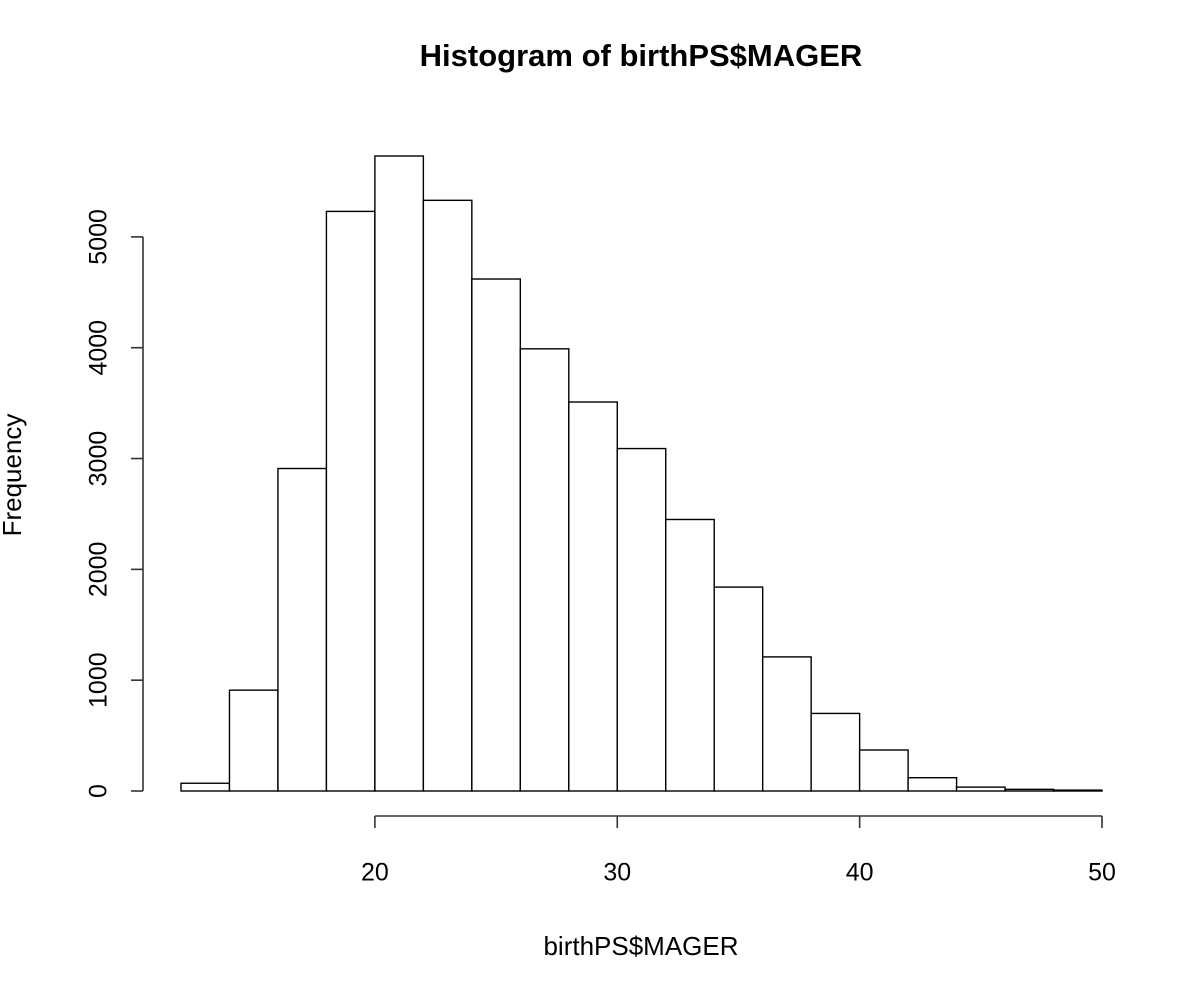 The image size is (1200, 982). I want to click on y-tick-label: 2000, so click(99, 570).